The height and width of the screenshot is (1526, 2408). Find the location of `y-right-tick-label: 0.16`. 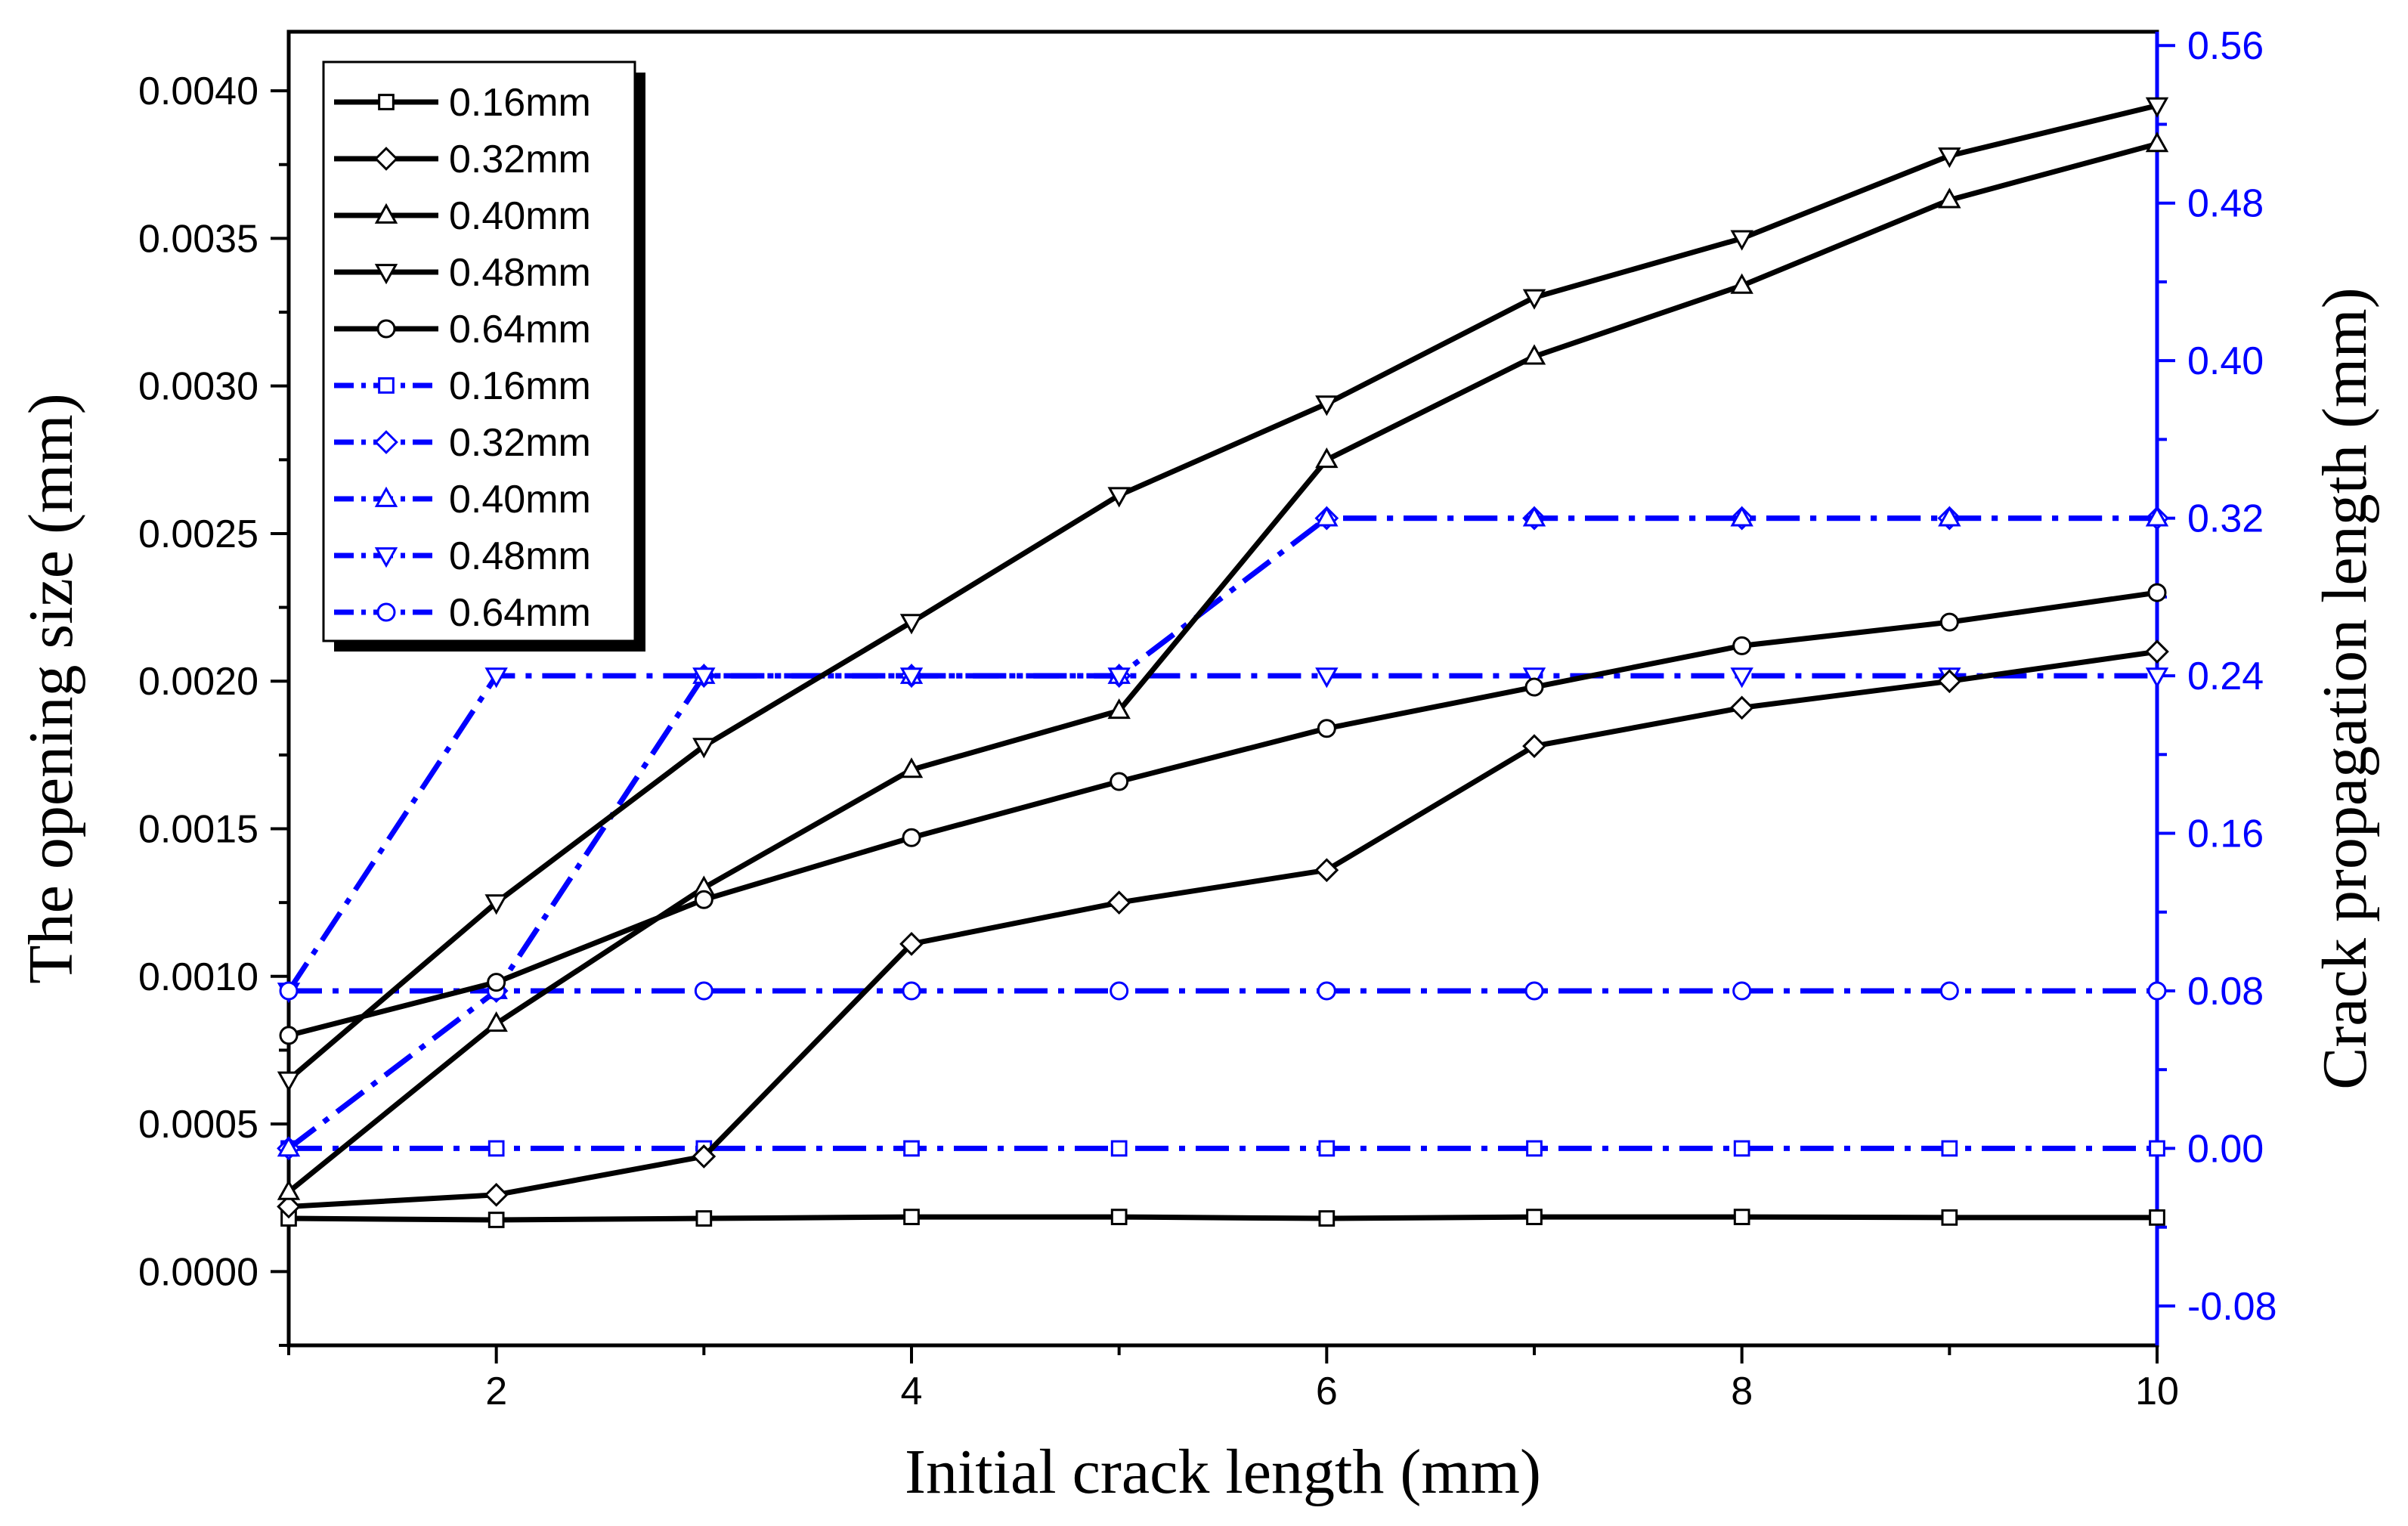

y-right-tick-label: 0.16 is located at coordinates (2225, 835).